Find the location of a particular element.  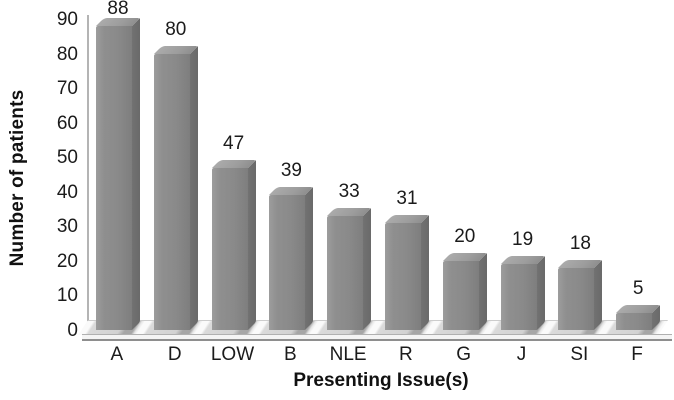

bar-SI is located at coordinates (580, 295).